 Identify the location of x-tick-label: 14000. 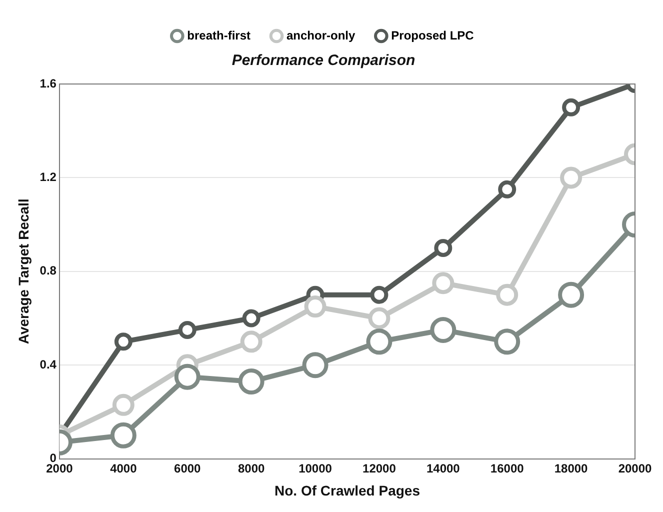
(443, 468).